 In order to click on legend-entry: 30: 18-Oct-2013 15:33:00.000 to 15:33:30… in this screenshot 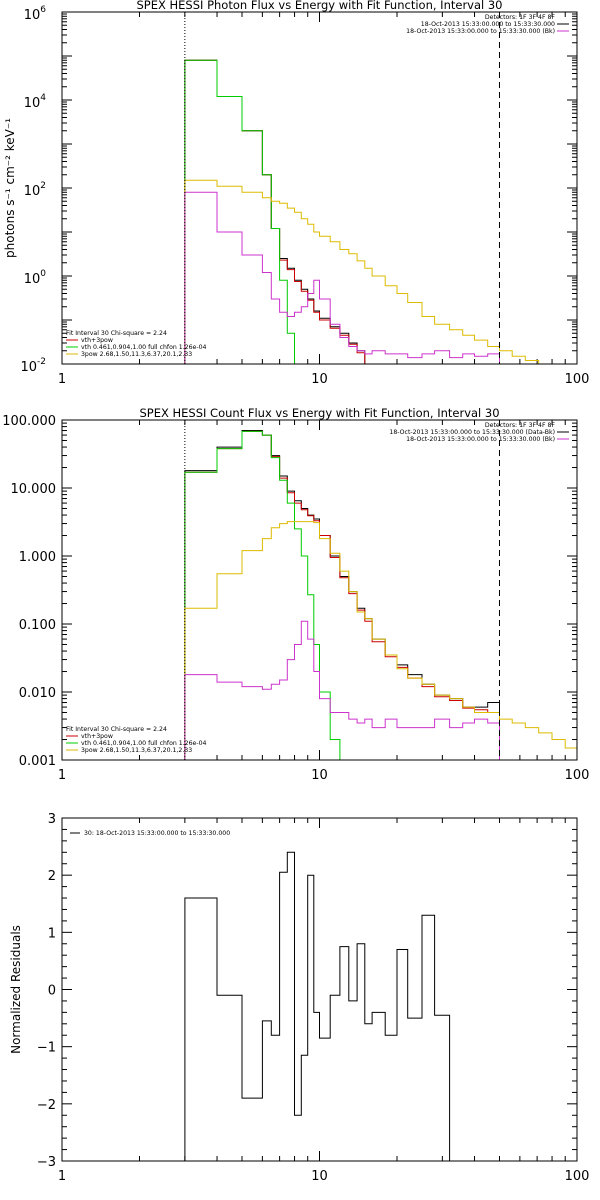, I will do `click(157, 833)`.